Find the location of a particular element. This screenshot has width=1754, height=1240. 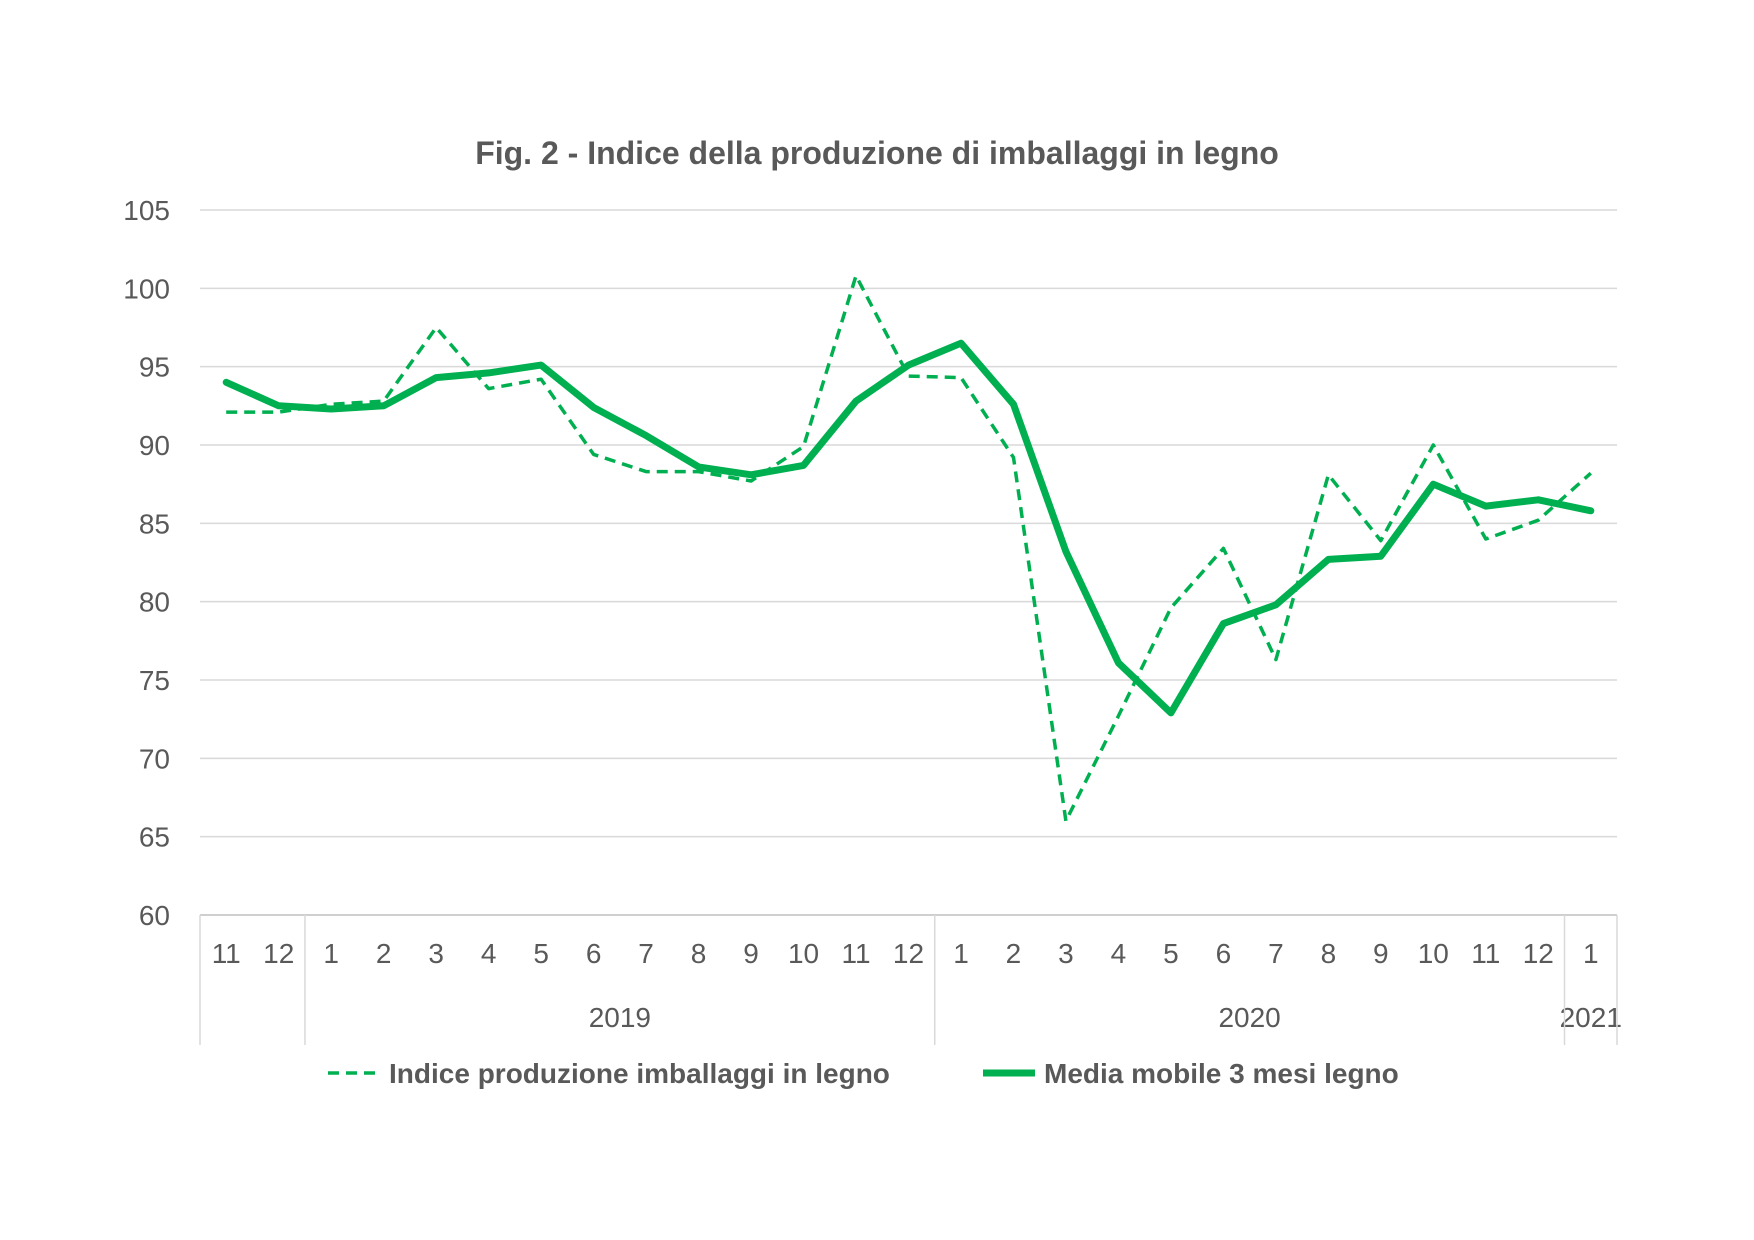

year-label: 2020 is located at coordinates (1249, 1017).